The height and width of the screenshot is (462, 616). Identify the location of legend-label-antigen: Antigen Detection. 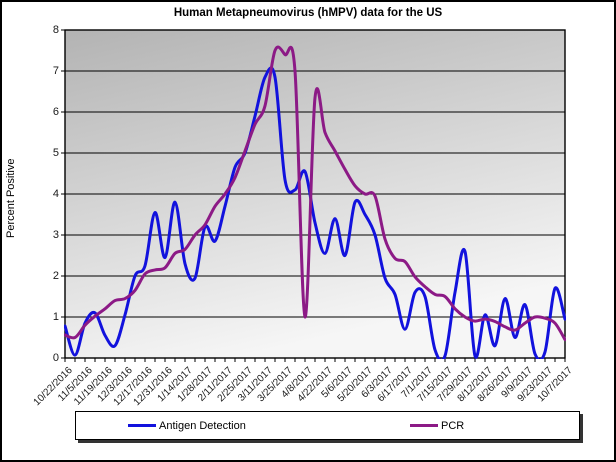
(202, 425).